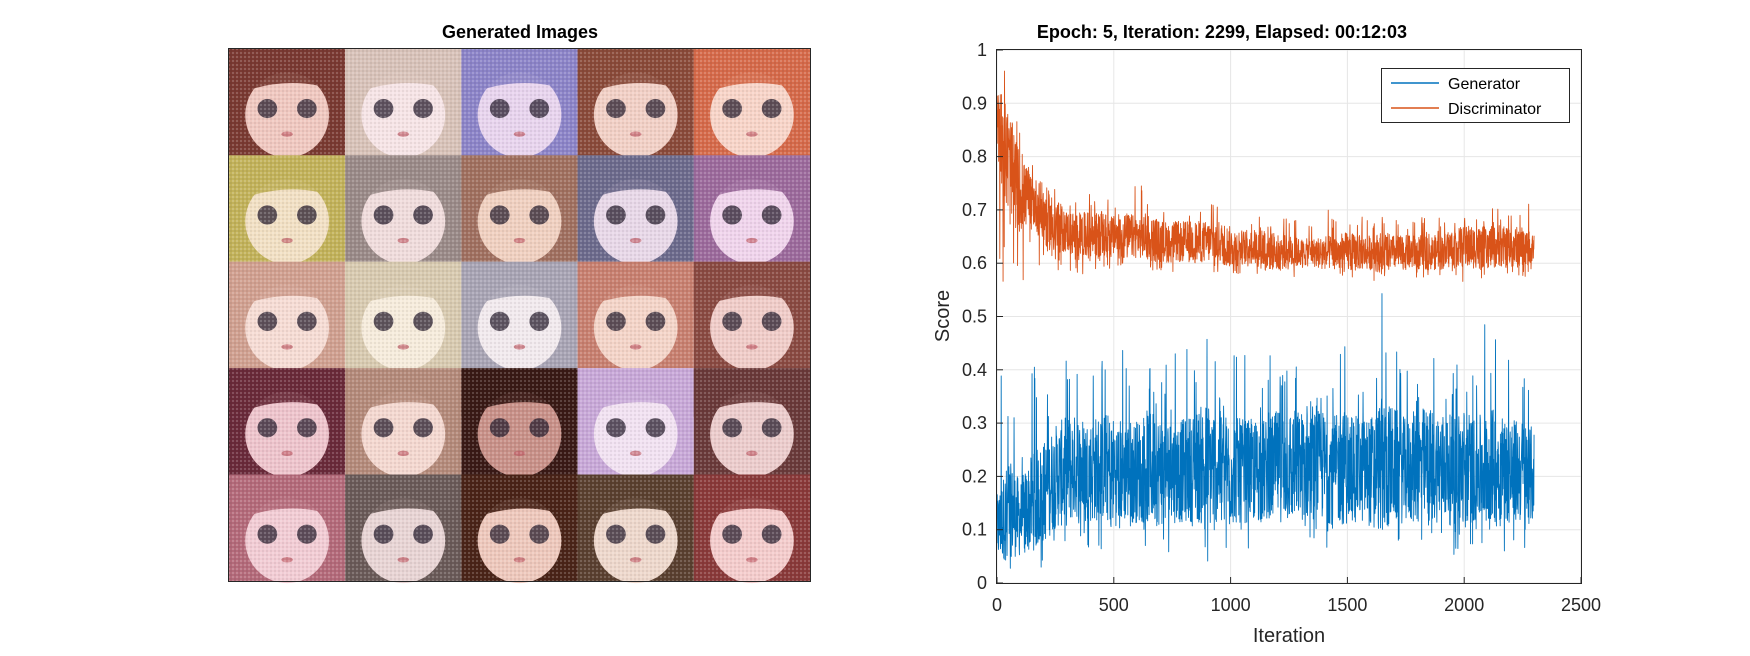 Image resolution: width=1750 pixels, height=656 pixels. What do you see at coordinates (1265, 176) in the screenshot?
I see `series-line-discriminator` at bounding box center [1265, 176].